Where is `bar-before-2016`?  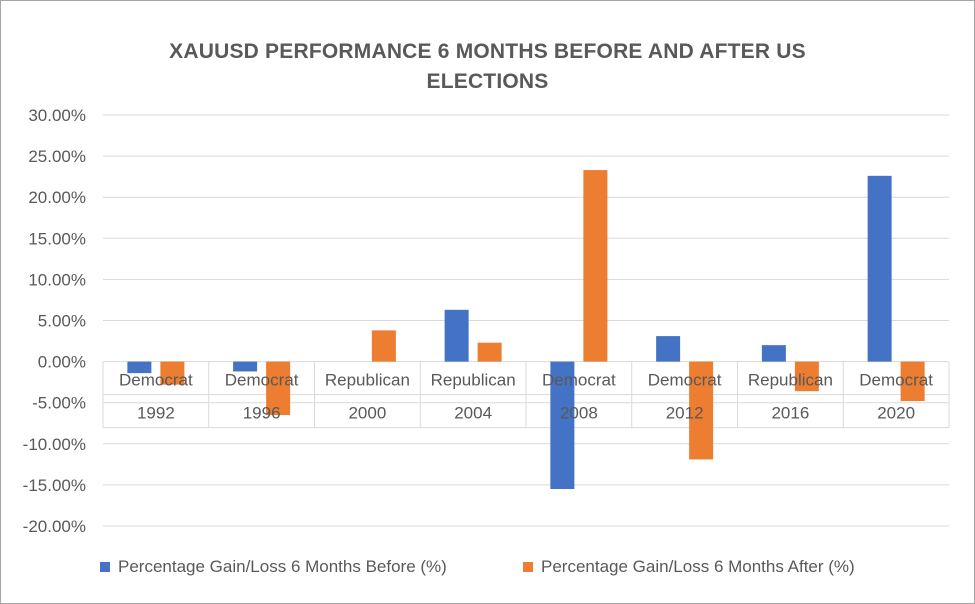 bar-before-2016 is located at coordinates (773, 353).